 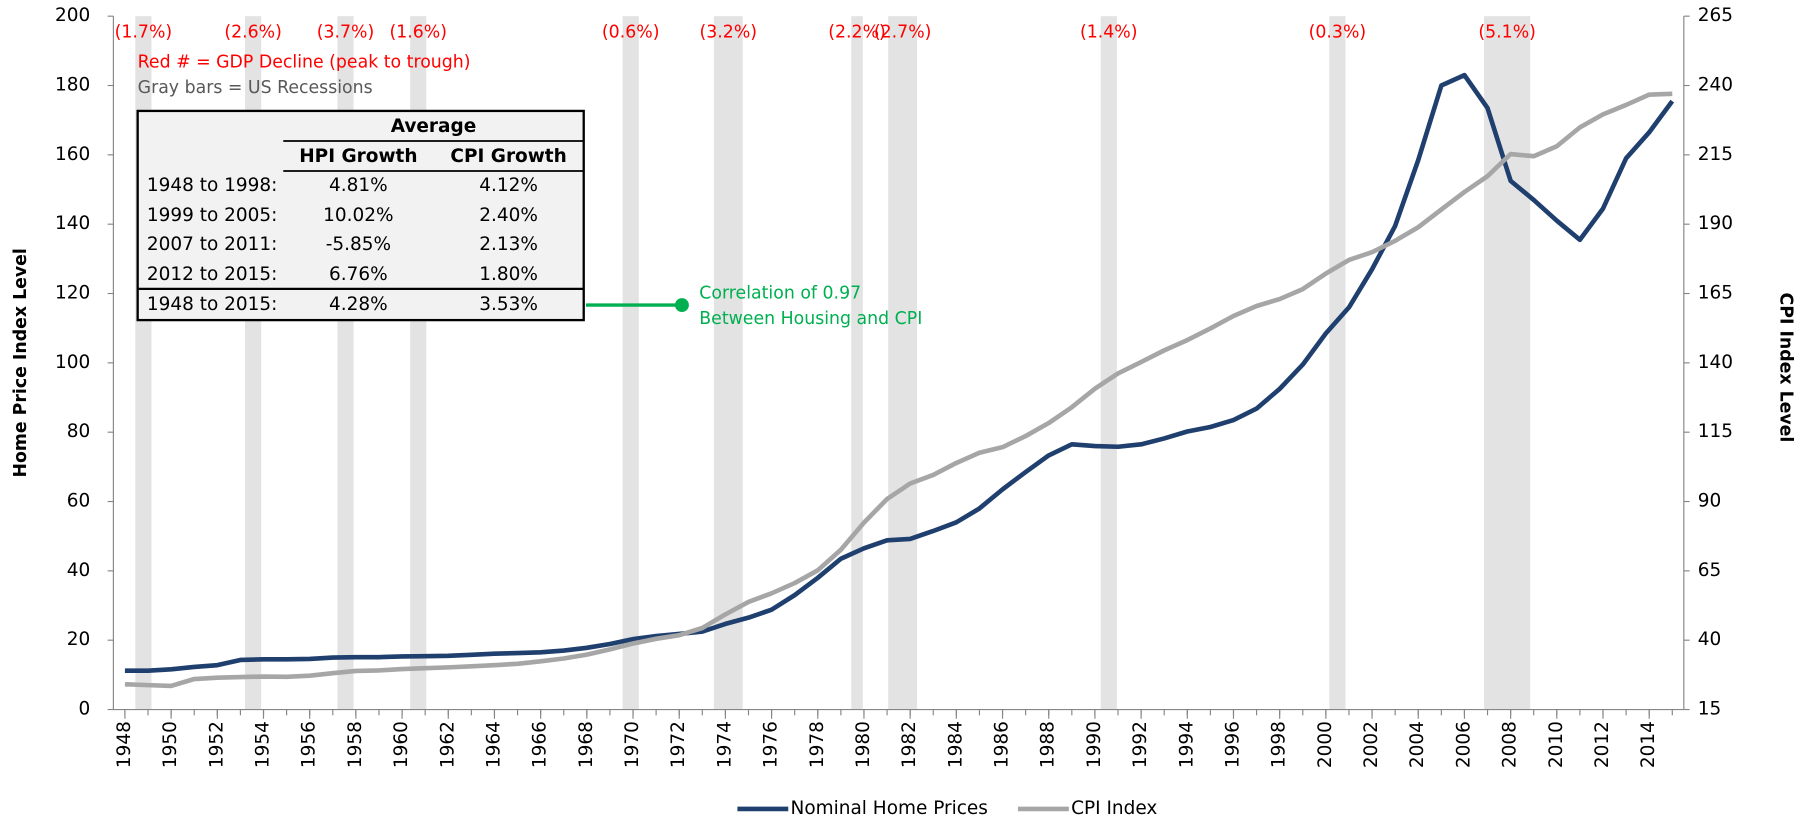 I want to click on table-cell: 10.02%, so click(x=358, y=215).